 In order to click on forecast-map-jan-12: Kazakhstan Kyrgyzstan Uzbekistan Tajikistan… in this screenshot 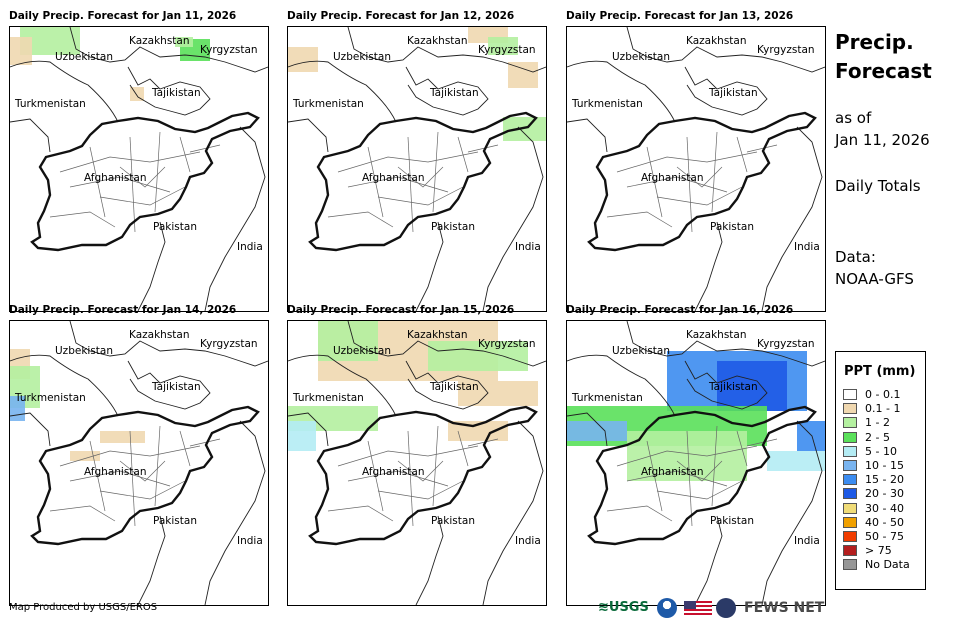, I will do `click(417, 169)`.